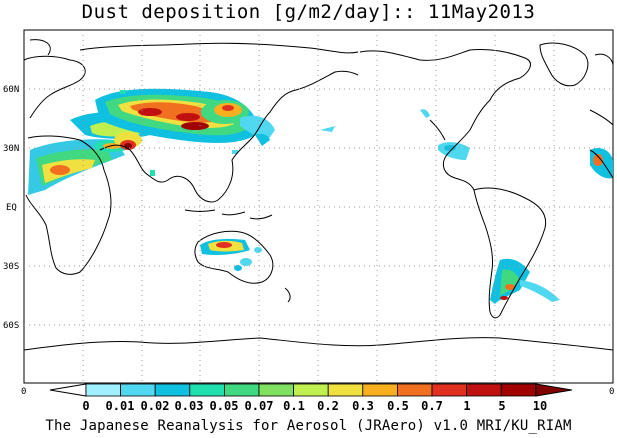 The width and height of the screenshot is (617, 438). I want to click on lat-label-eq: EQ, so click(11, 208).